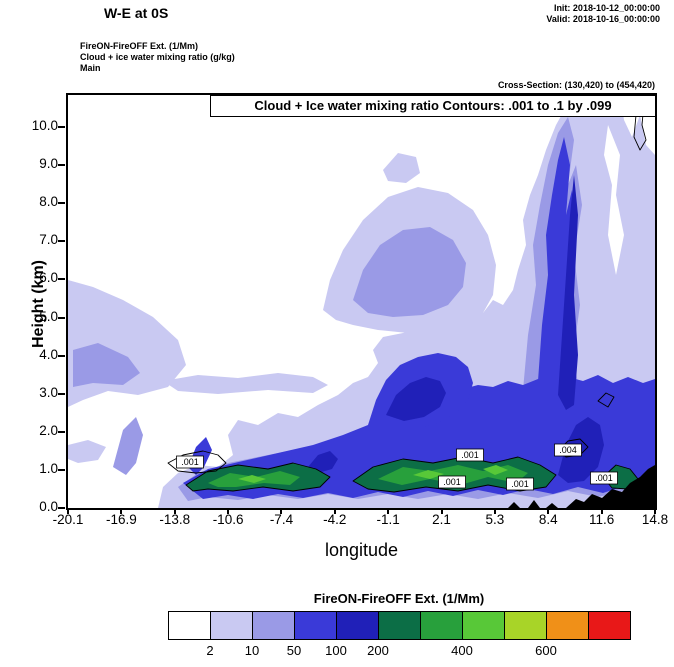  I want to click on x-tick-label: -13.8, so click(175, 519).